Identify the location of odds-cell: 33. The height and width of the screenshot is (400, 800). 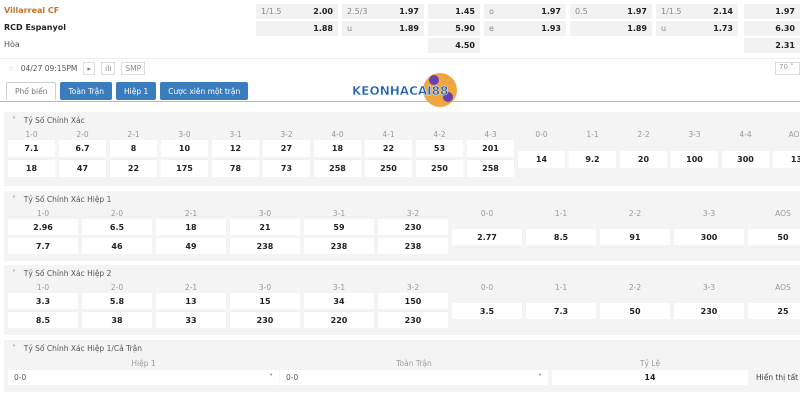
(191, 320).